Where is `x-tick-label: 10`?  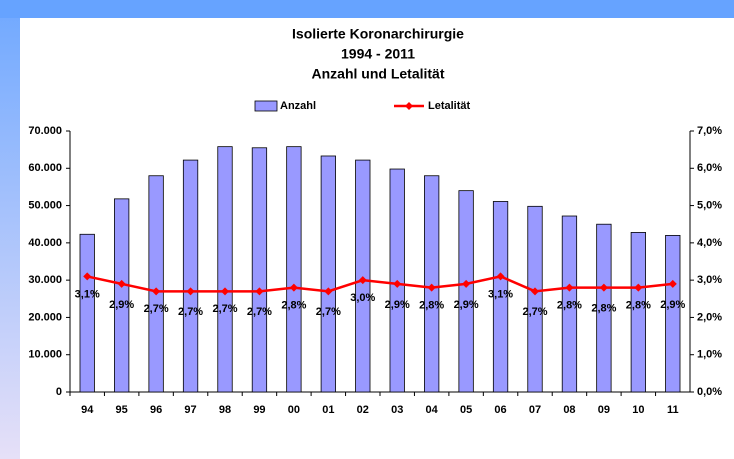
x-tick-label: 10 is located at coordinates (638, 410).